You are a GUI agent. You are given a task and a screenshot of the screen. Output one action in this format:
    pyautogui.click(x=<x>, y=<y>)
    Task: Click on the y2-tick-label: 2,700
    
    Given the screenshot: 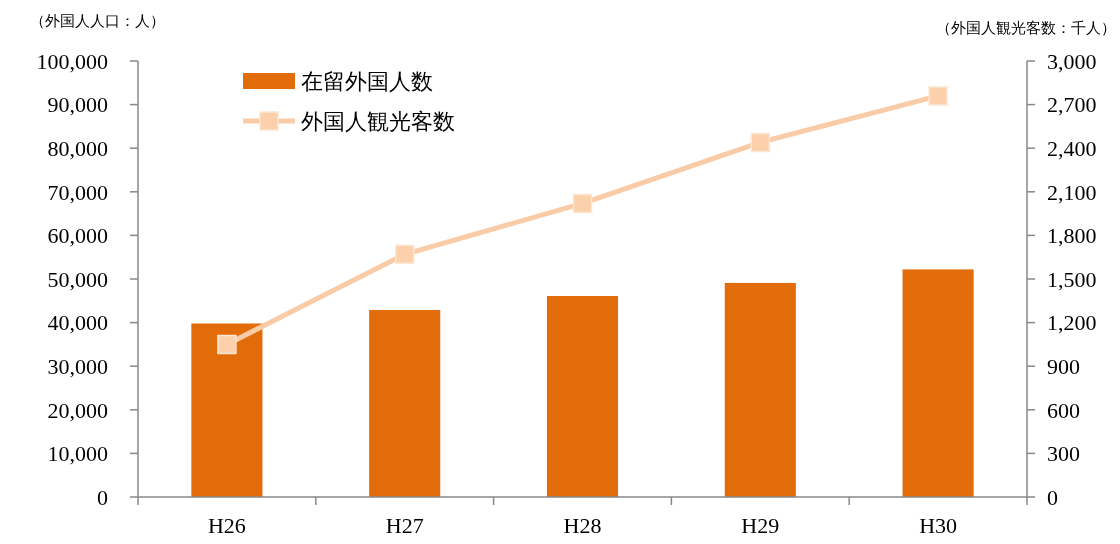 What is the action you would take?
    pyautogui.click(x=1072, y=105)
    